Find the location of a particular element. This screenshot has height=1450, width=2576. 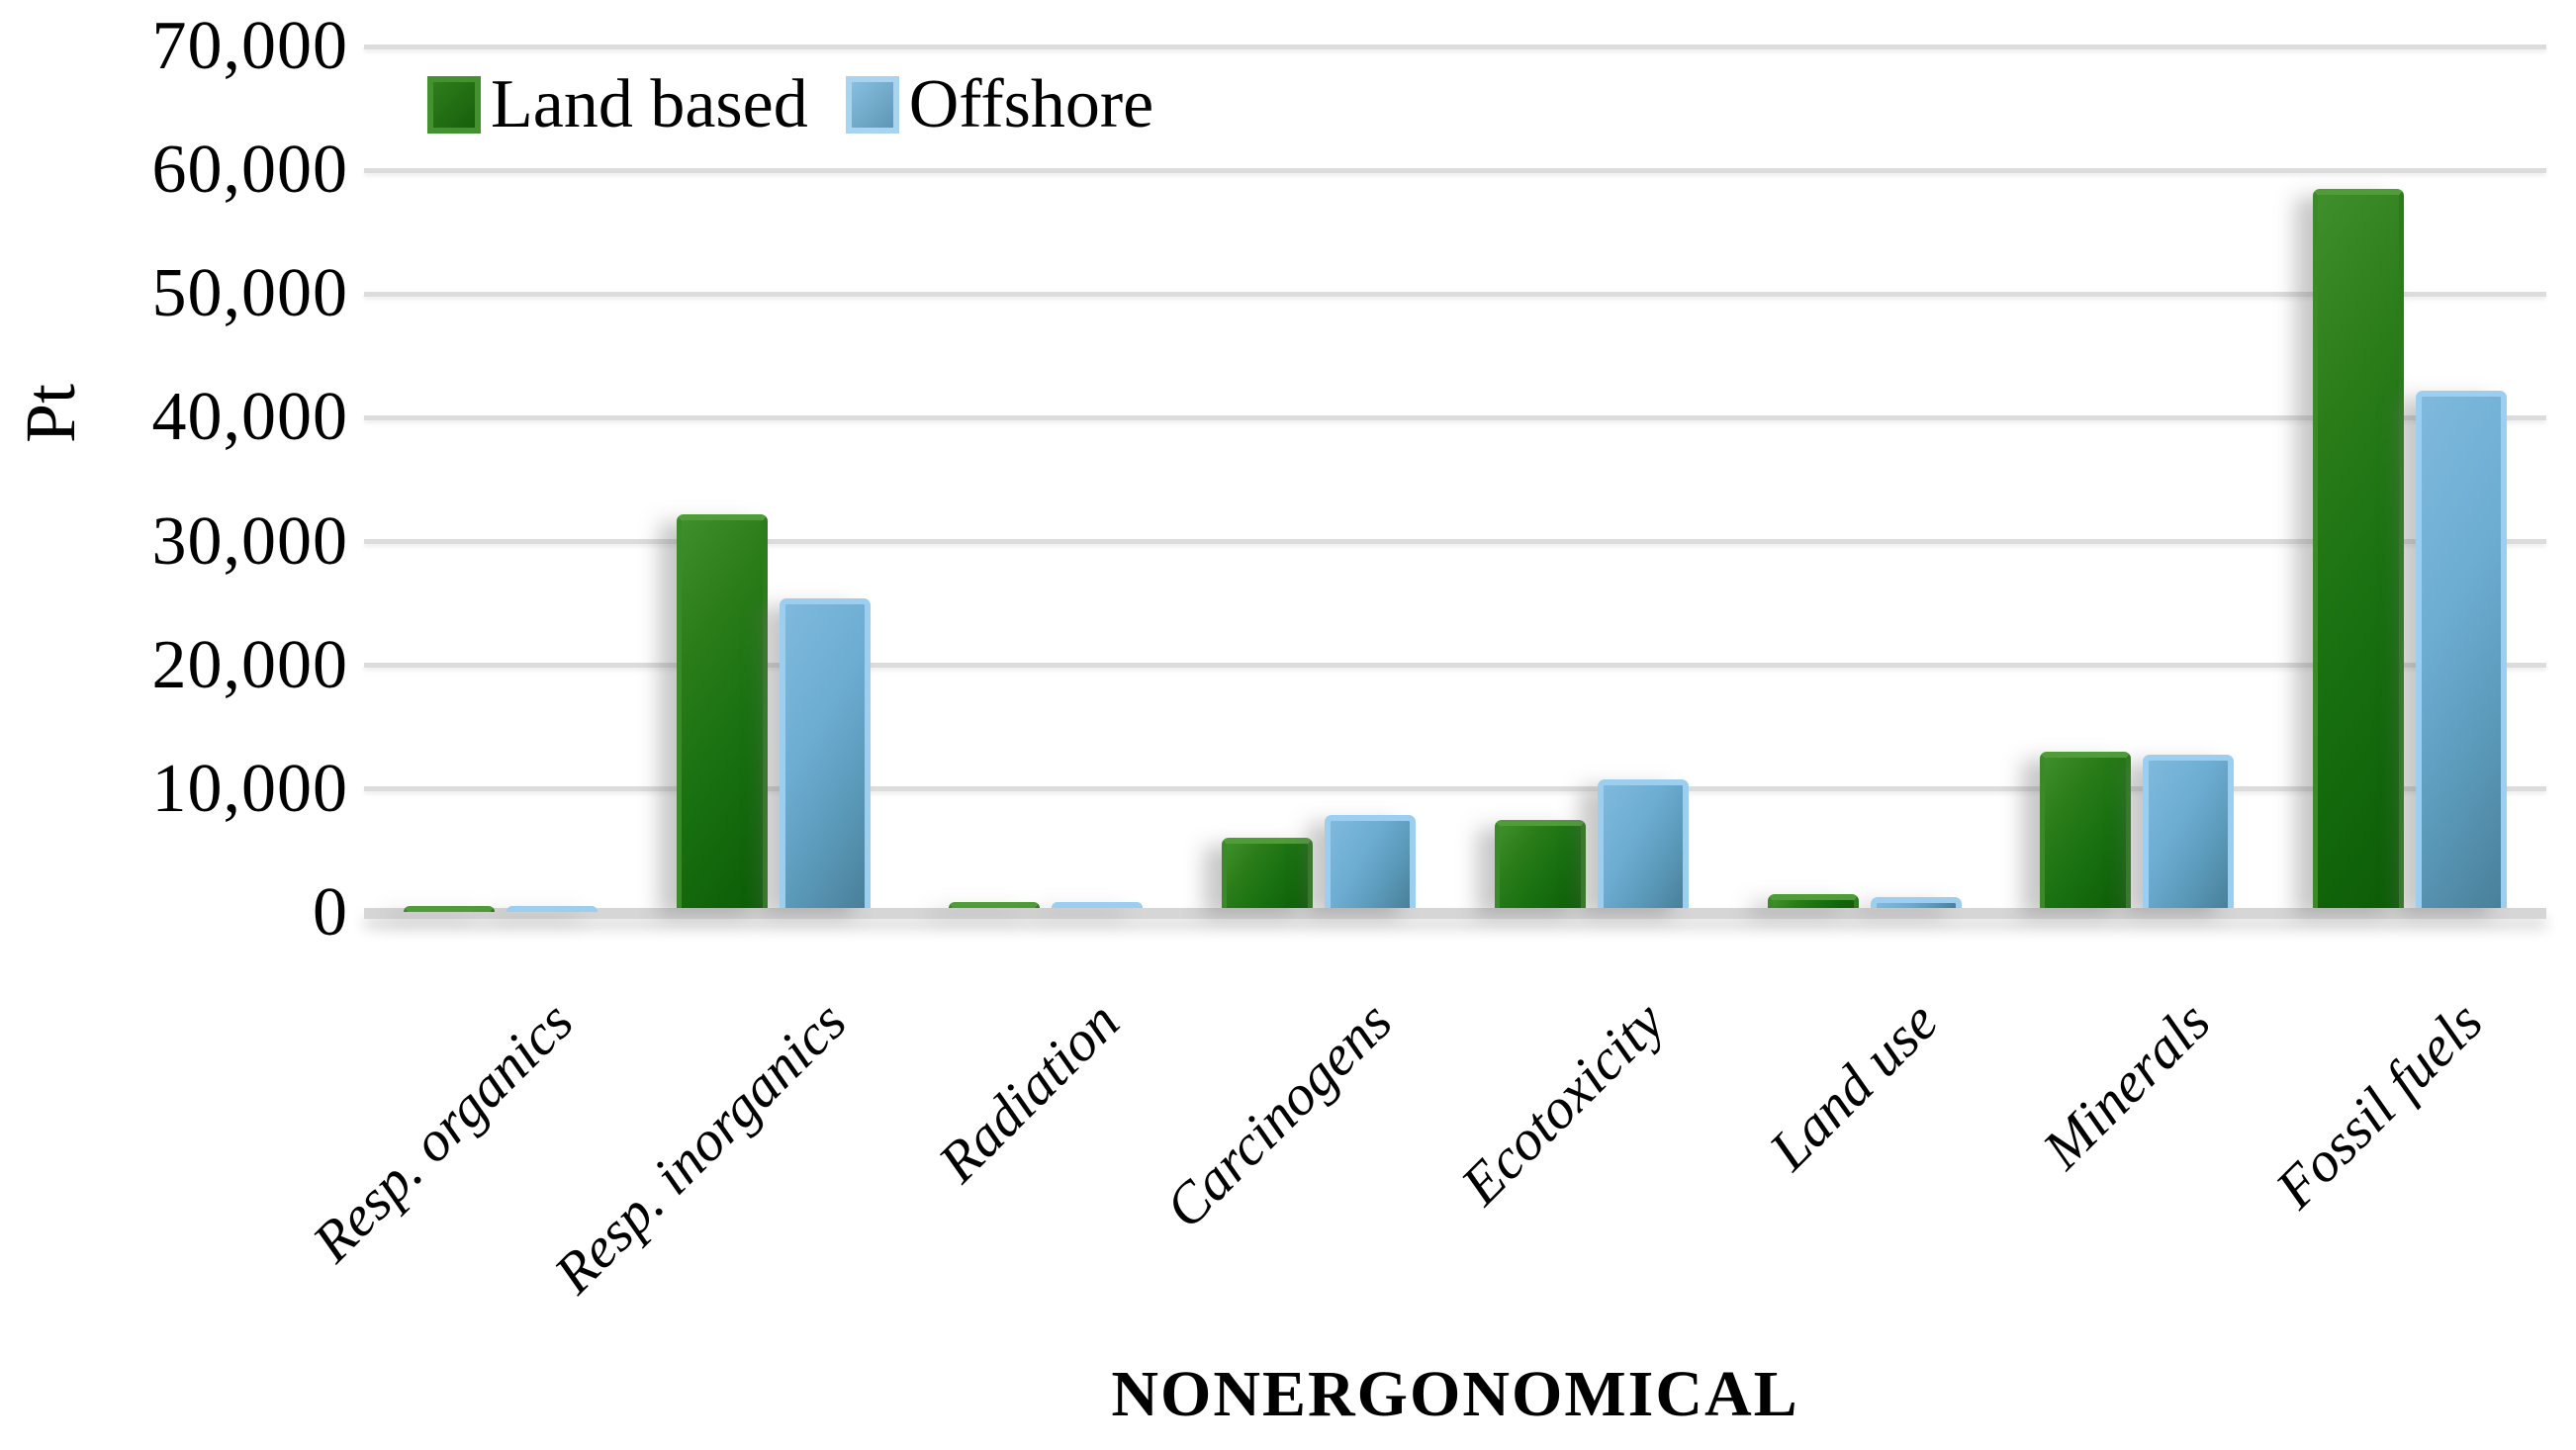

bar-offshore-fossil-fuels is located at coordinates (2462, 649).